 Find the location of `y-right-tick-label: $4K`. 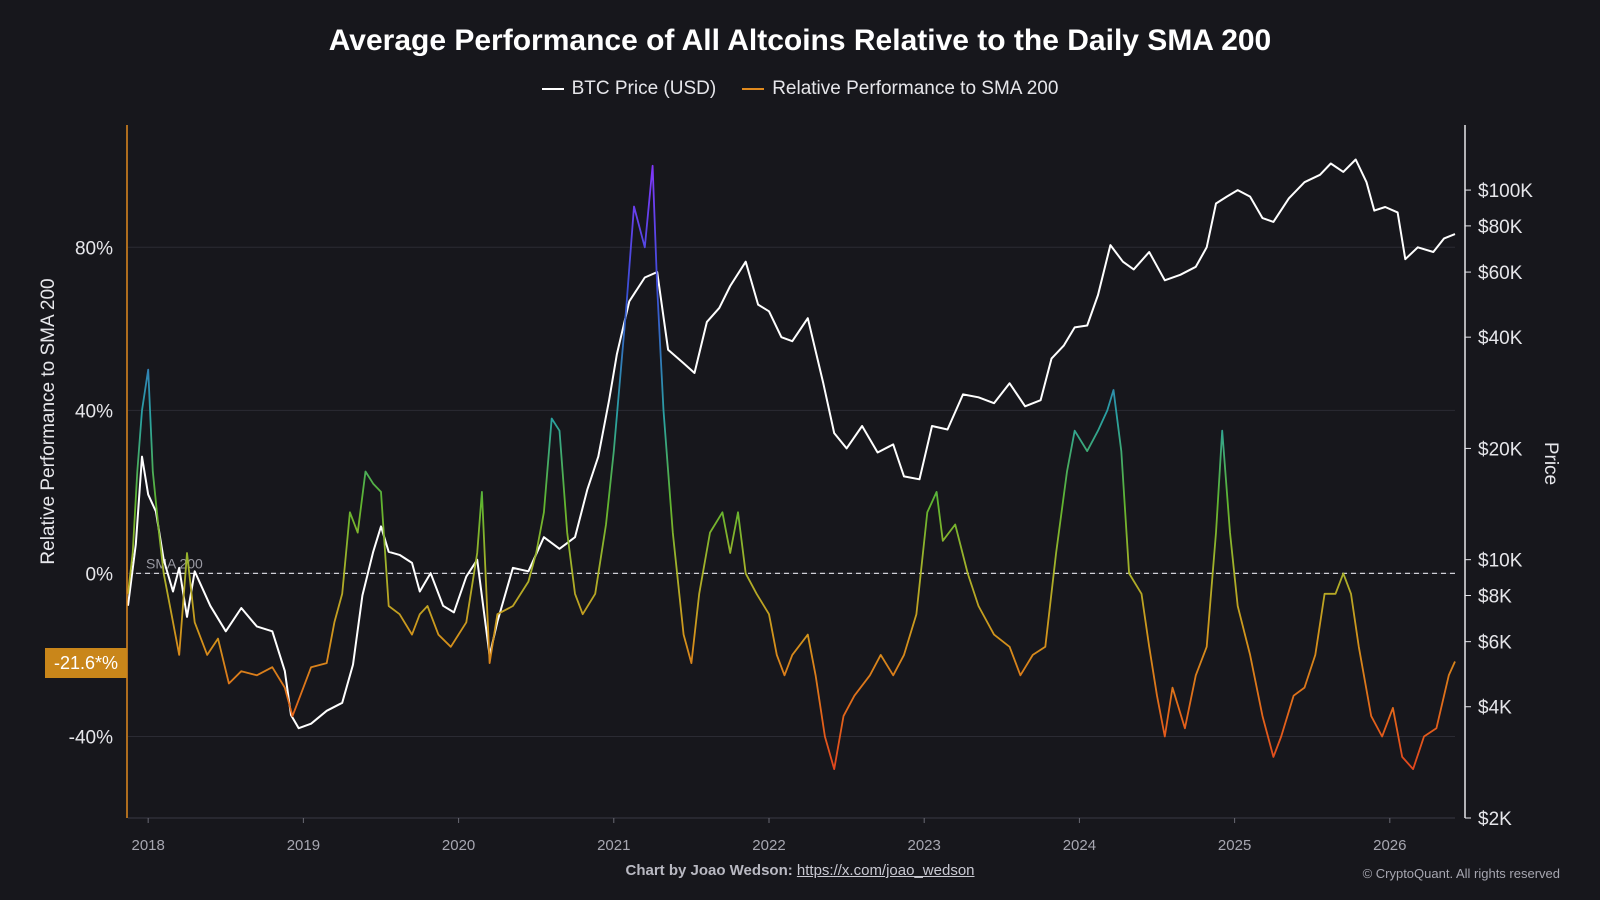

y-right-tick-label: $4K is located at coordinates (1495, 708).